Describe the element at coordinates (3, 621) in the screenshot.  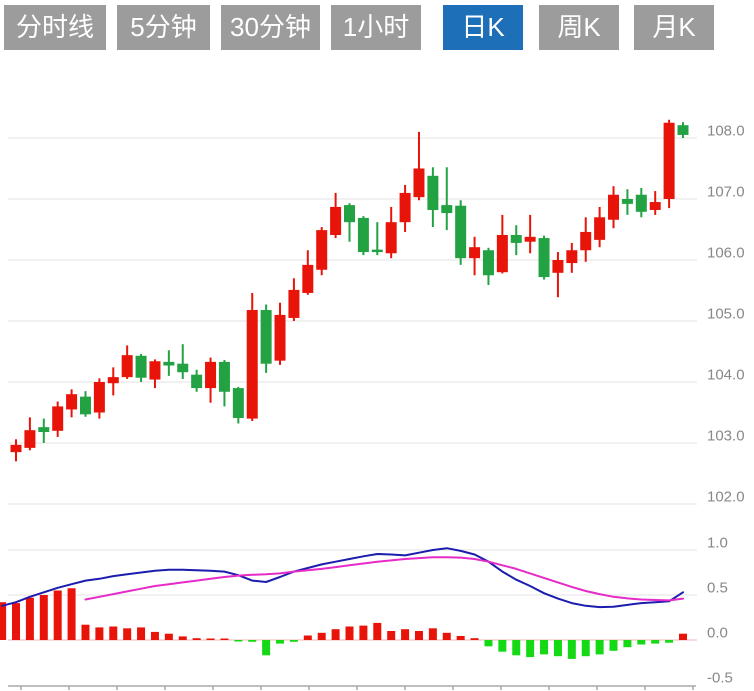
I see `macd-bar-clipped` at that location.